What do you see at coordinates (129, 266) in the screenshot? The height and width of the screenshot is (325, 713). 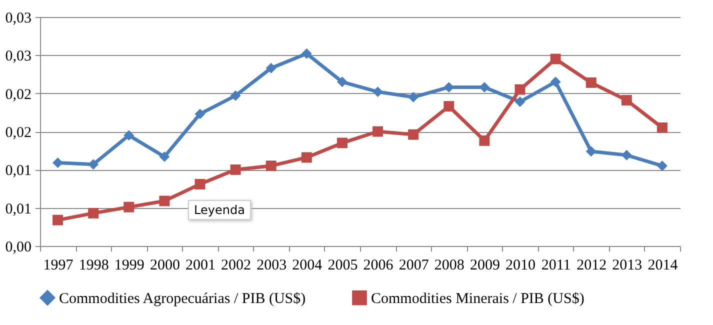 I see `x-tick-label: 1999` at bounding box center [129, 266].